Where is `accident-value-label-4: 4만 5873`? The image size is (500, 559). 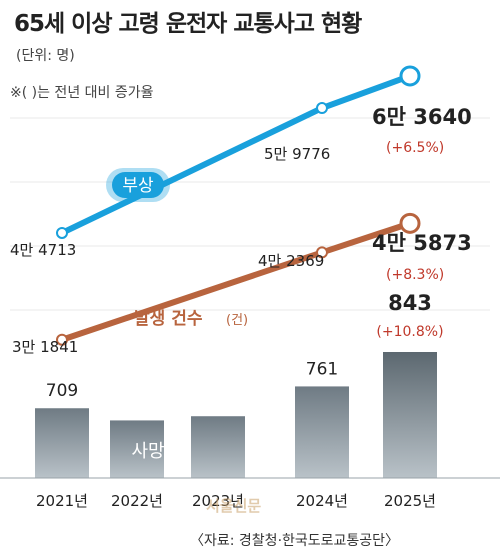 accident-value-label-4: 4만 5873 is located at coordinates (422, 243).